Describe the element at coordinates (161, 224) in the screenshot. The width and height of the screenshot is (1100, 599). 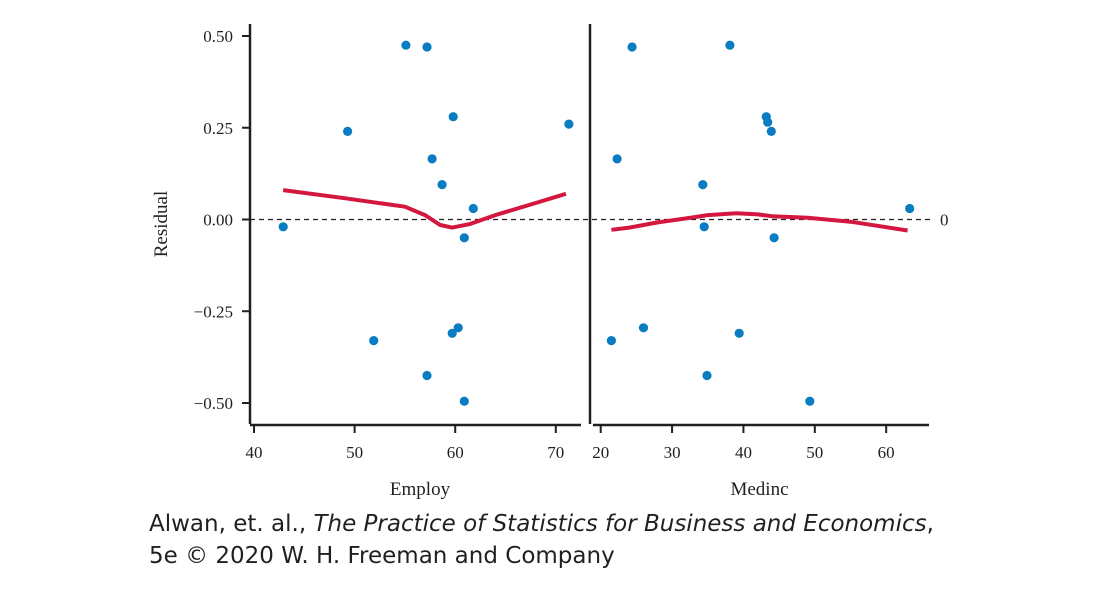
I see `y-axis-title: Residual` at that location.